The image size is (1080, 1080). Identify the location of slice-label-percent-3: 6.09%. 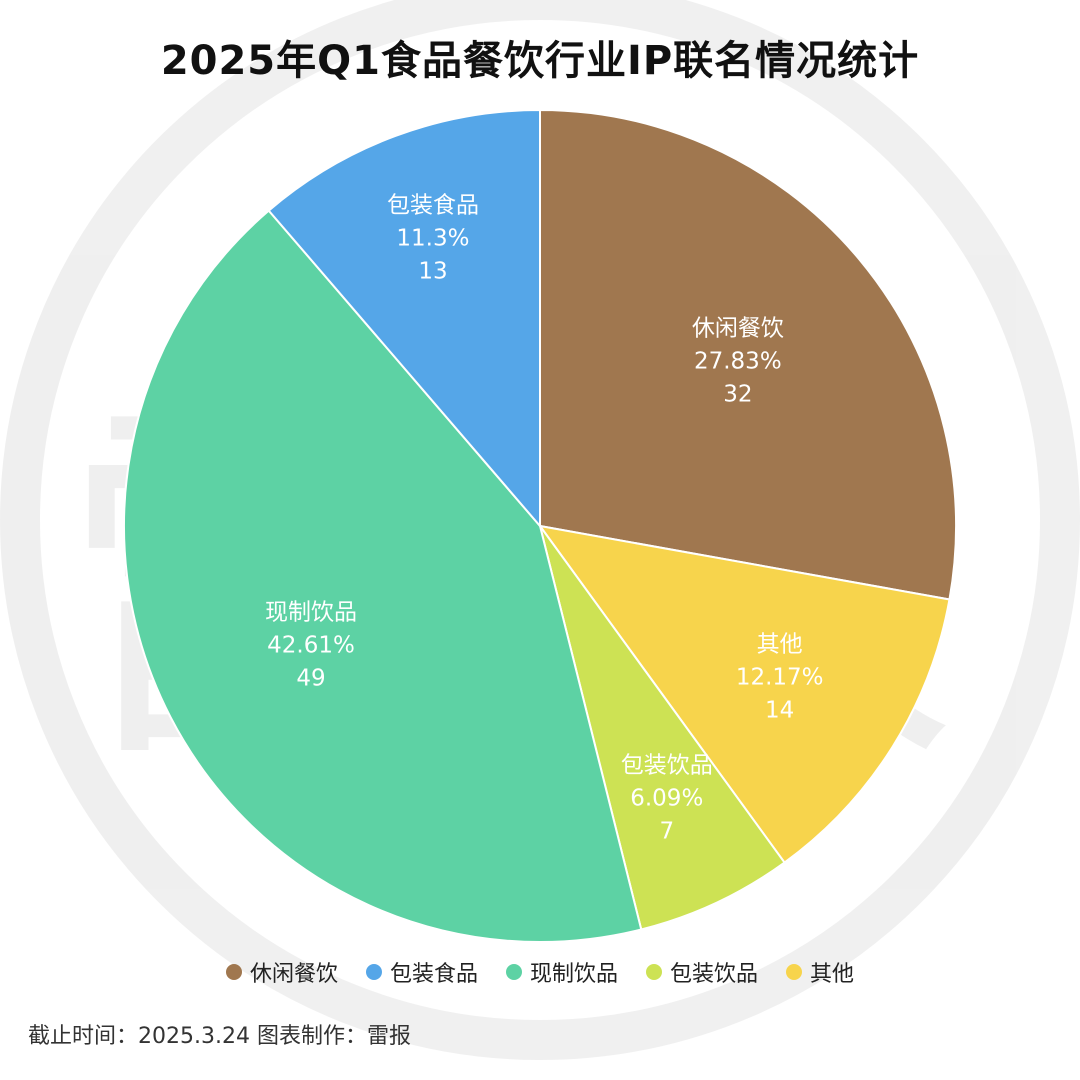
(666, 798).